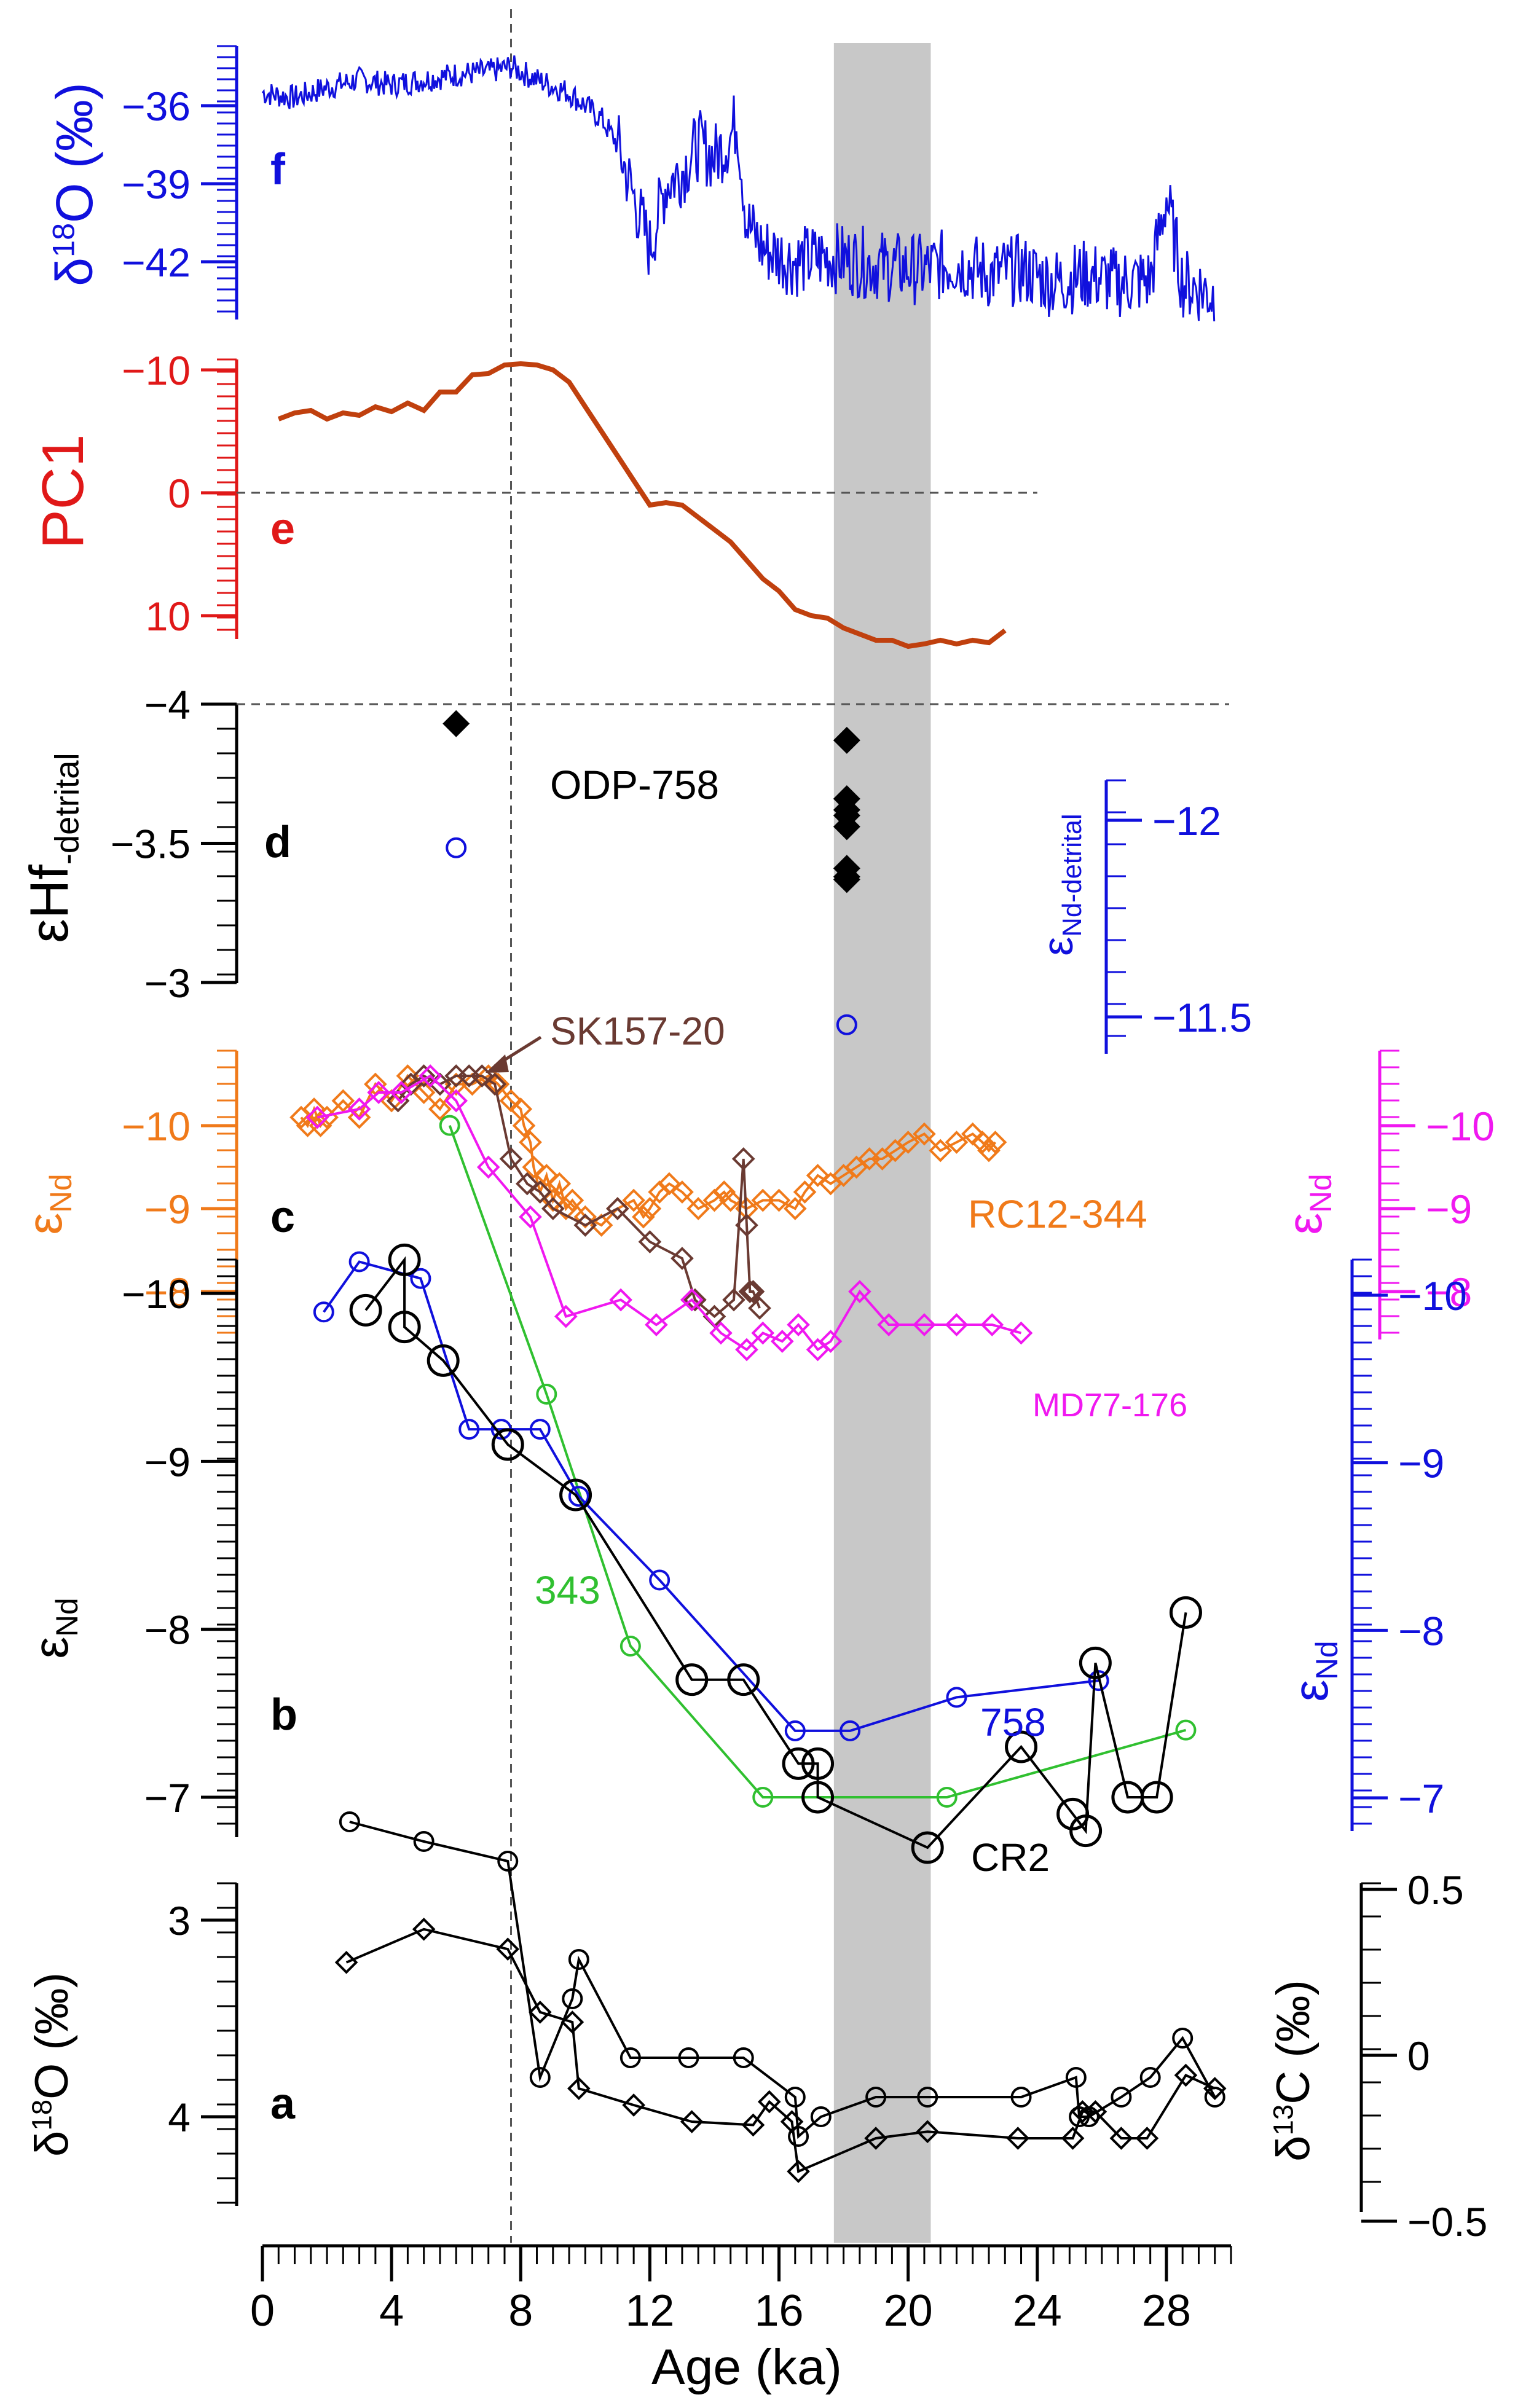  Describe the element at coordinates (392, 2310) in the screenshot. I see `x-tick-label: 4` at that location.